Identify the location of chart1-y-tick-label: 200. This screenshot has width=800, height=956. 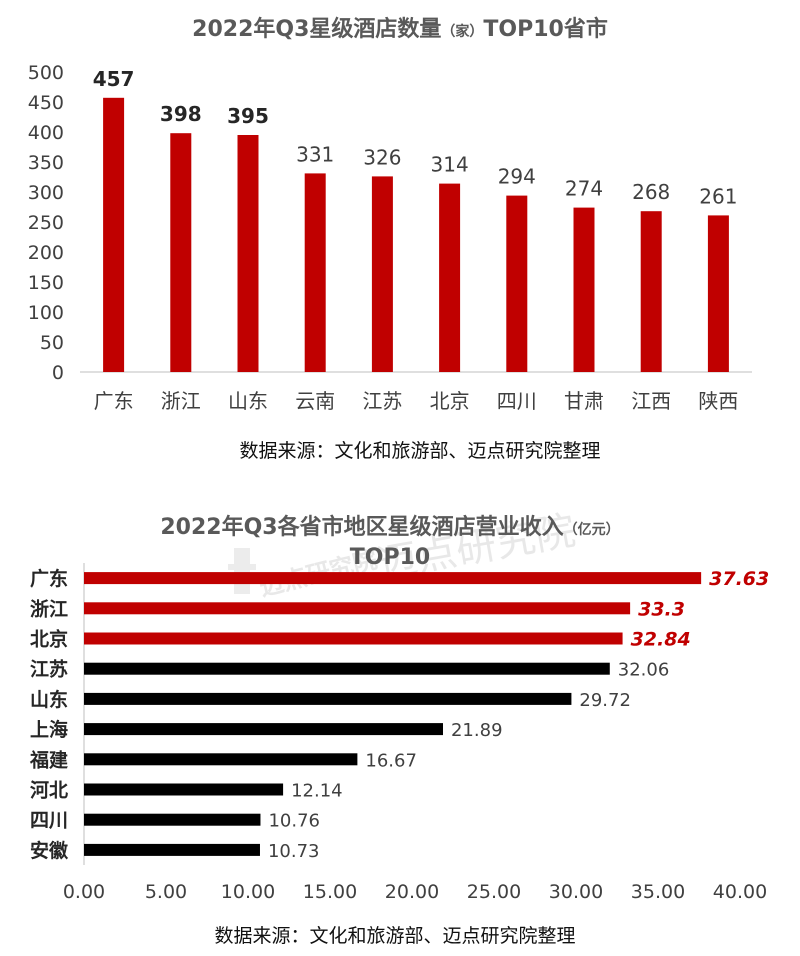
(46, 253).